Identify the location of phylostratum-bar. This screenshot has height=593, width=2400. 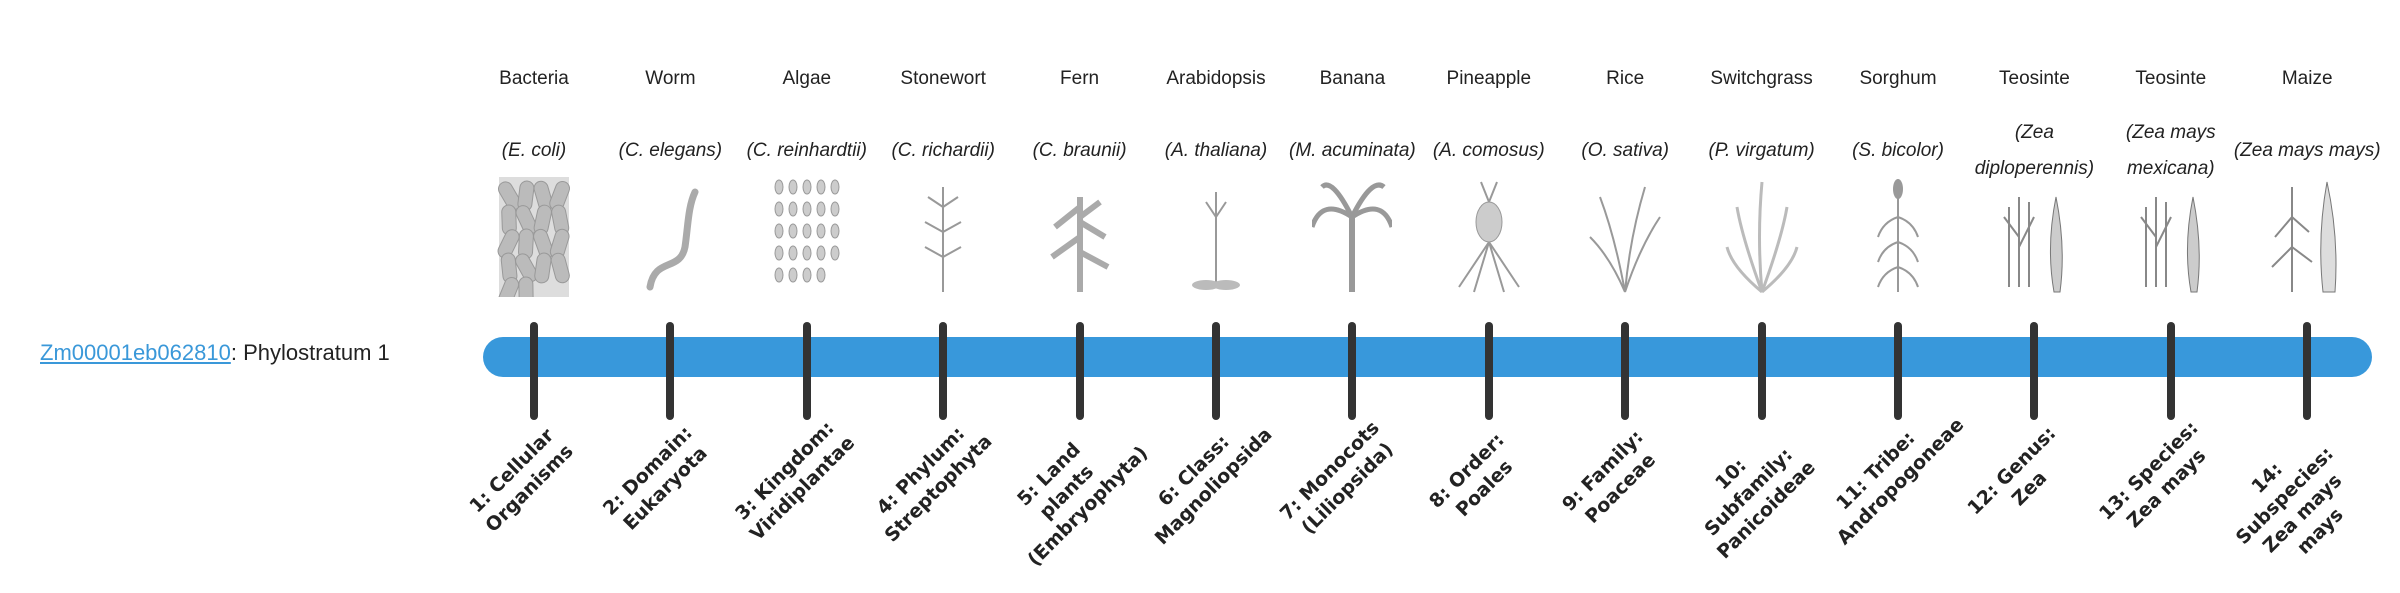
(1427, 357).